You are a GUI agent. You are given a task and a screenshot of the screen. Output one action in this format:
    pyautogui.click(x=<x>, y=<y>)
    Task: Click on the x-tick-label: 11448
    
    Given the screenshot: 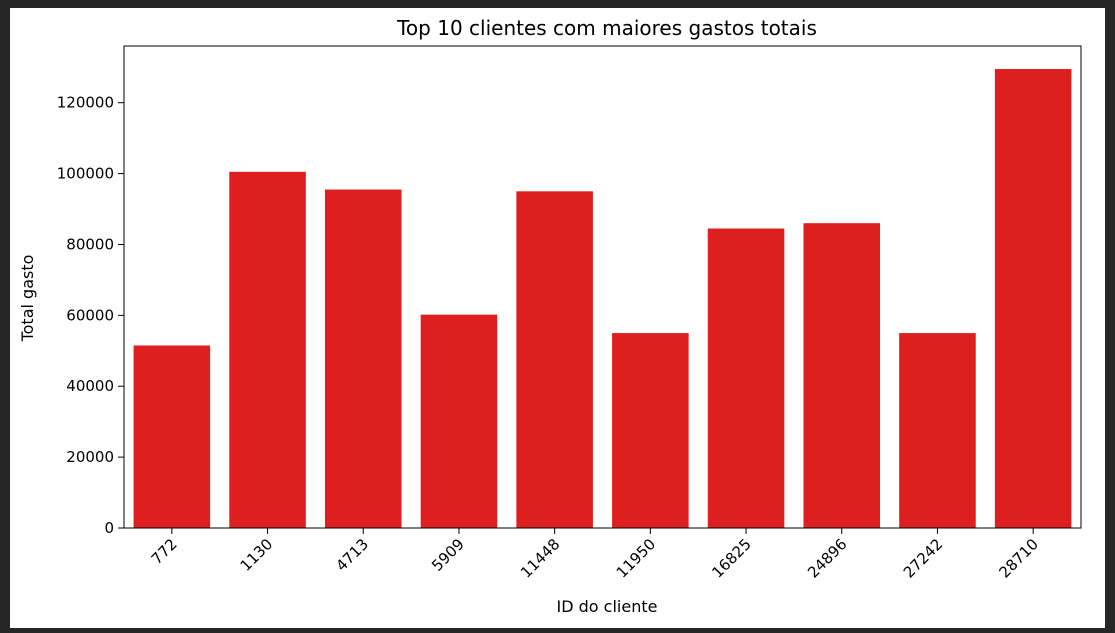 What is the action you would take?
    pyautogui.click(x=540, y=558)
    